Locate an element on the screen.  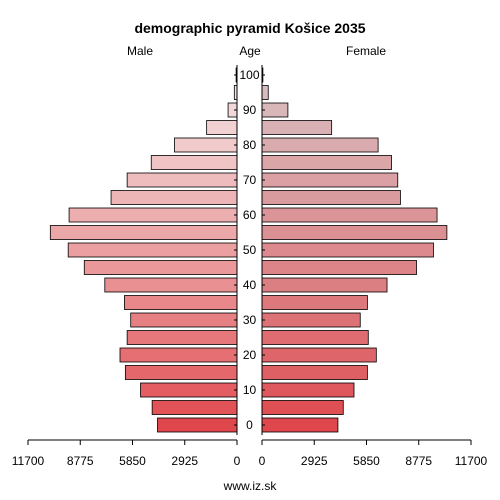
male-x-tick-label: 2925 is located at coordinates (184, 461).